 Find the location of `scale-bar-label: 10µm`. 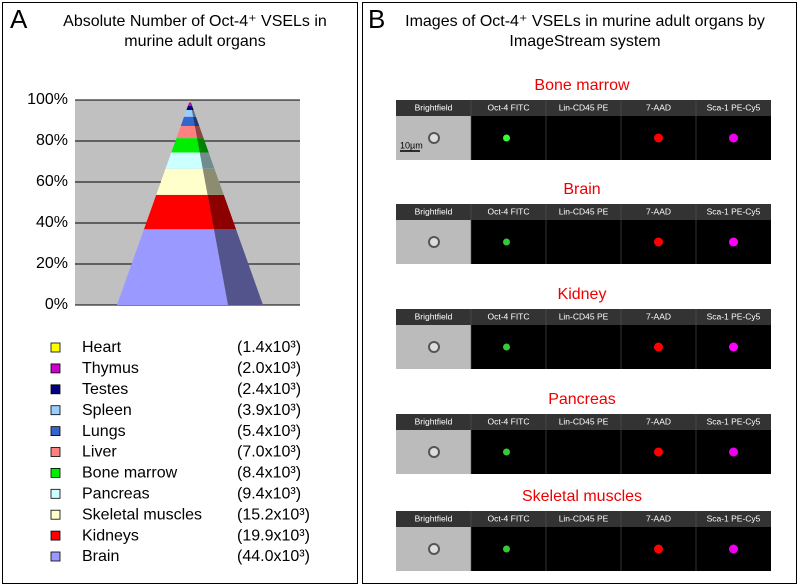

scale-bar-label: 10µm is located at coordinates (411, 145).